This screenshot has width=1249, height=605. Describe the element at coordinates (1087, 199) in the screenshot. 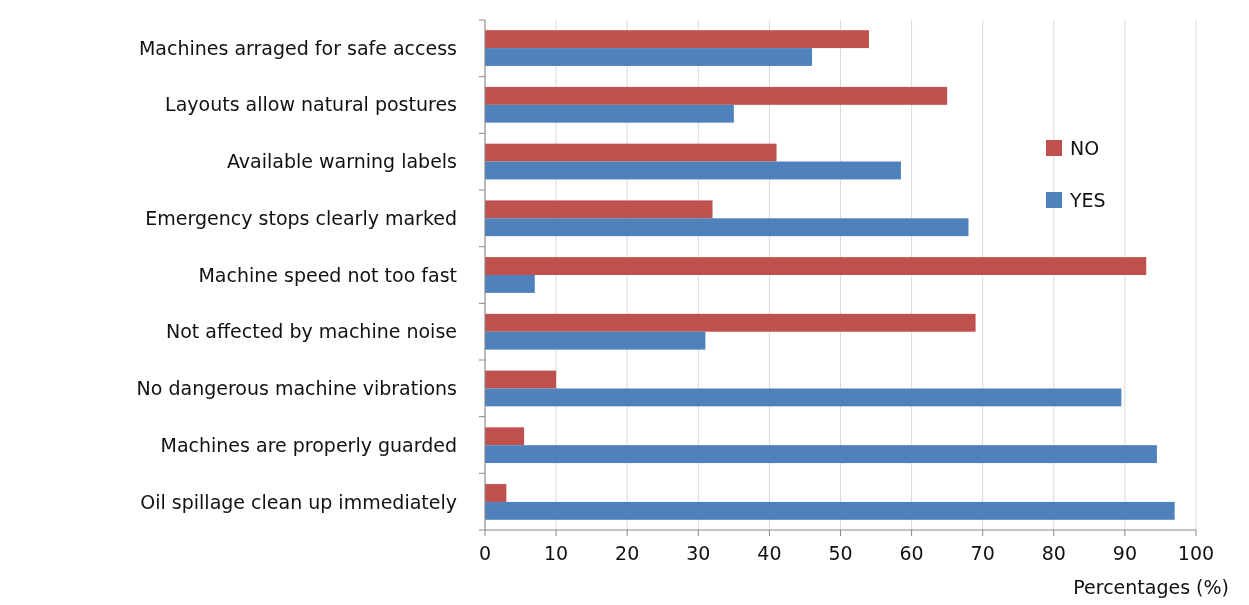

I see `legend-label: YES` at that location.